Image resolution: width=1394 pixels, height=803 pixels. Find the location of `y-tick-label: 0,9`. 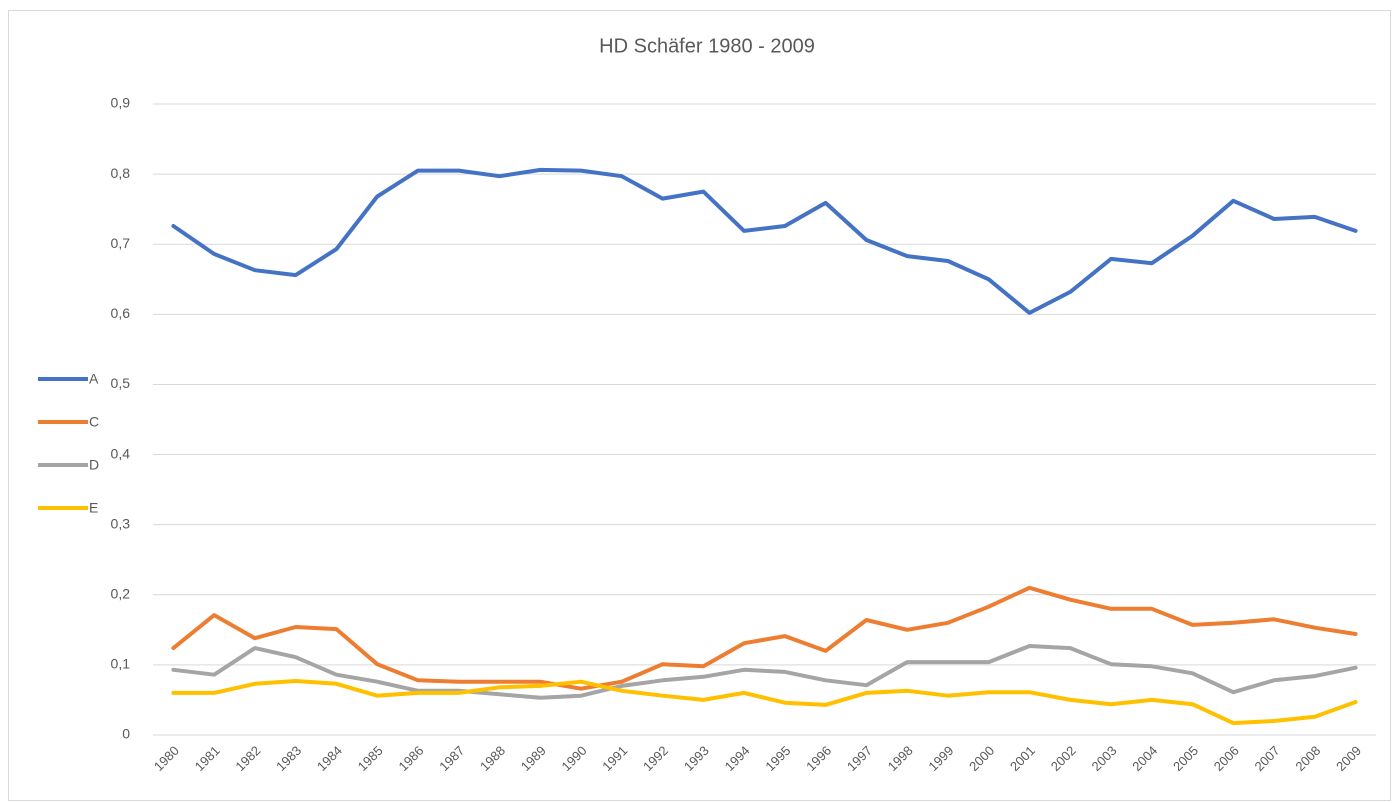

y-tick-label: 0,9 is located at coordinates (121, 103).